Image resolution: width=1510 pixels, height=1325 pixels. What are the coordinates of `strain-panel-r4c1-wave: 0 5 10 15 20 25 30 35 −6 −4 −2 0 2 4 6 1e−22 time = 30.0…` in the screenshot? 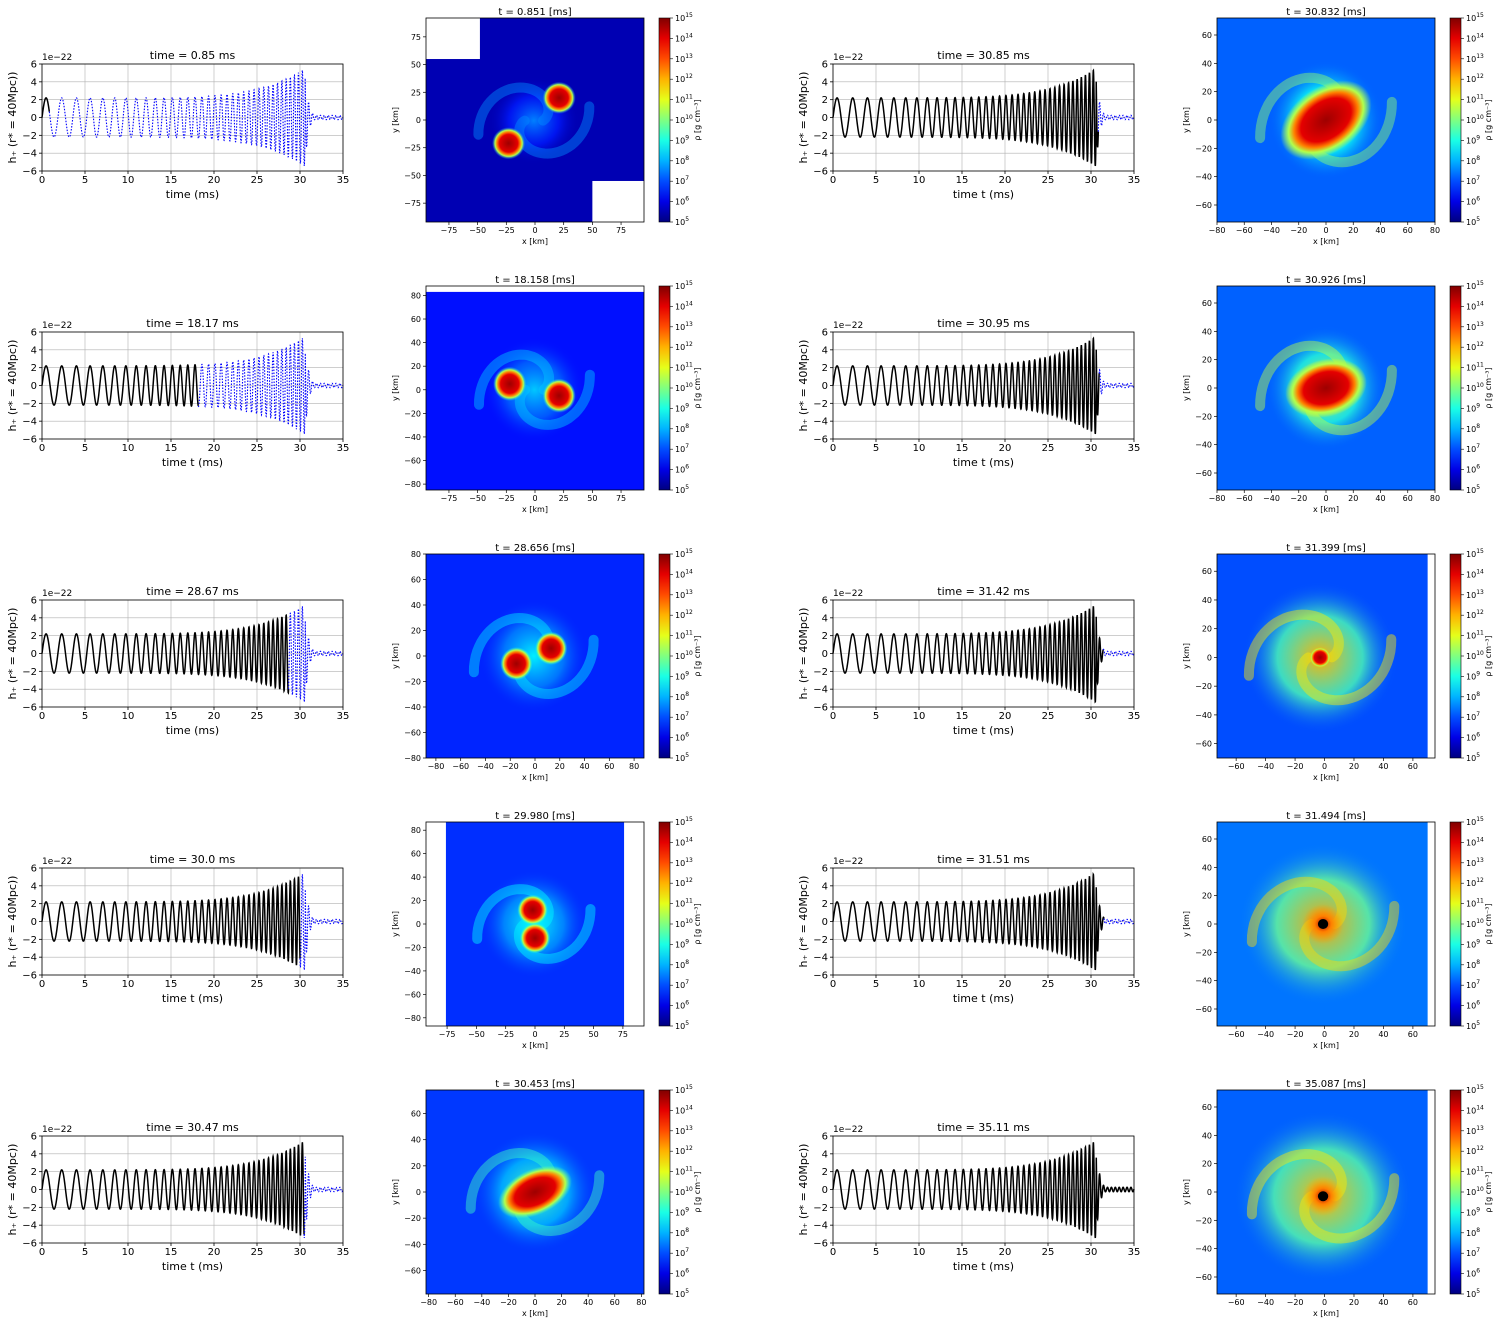 It's located at (177, 929).